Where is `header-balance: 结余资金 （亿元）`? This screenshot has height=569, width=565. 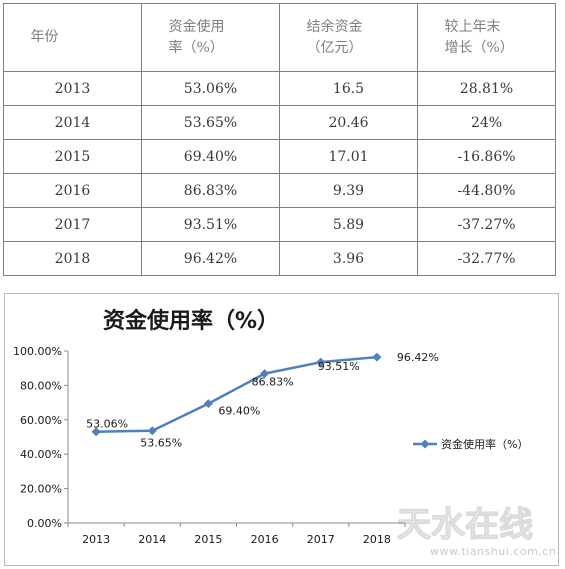 header-balance: 结余资金 （亿元） is located at coordinates (348, 37).